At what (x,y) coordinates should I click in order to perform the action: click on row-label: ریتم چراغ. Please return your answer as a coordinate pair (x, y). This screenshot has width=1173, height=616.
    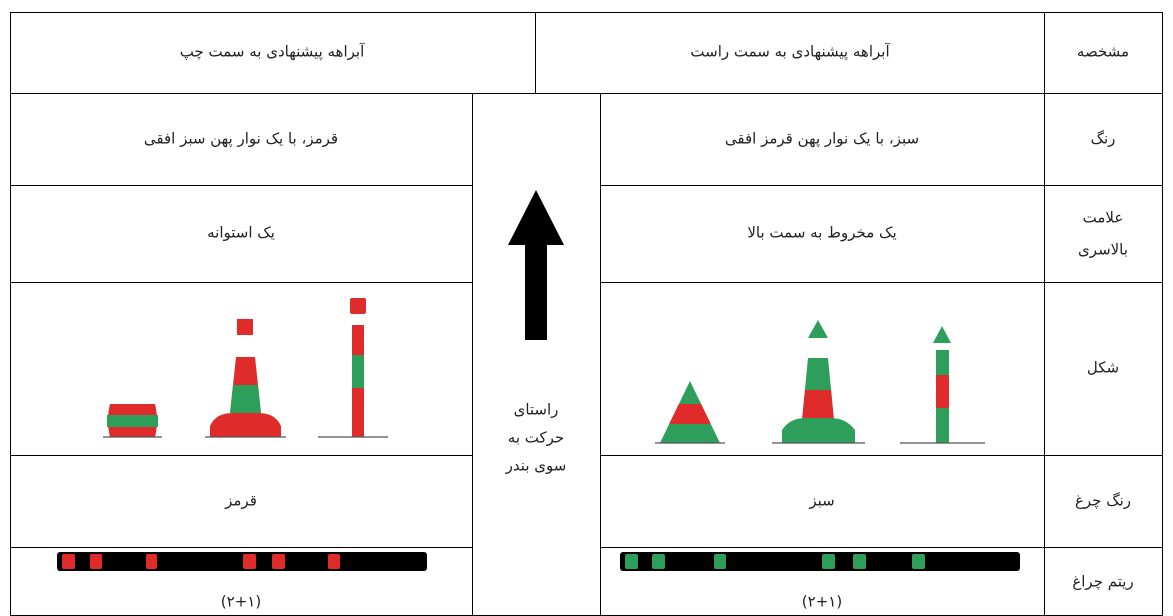
    Looking at the image, I should click on (1102, 582).